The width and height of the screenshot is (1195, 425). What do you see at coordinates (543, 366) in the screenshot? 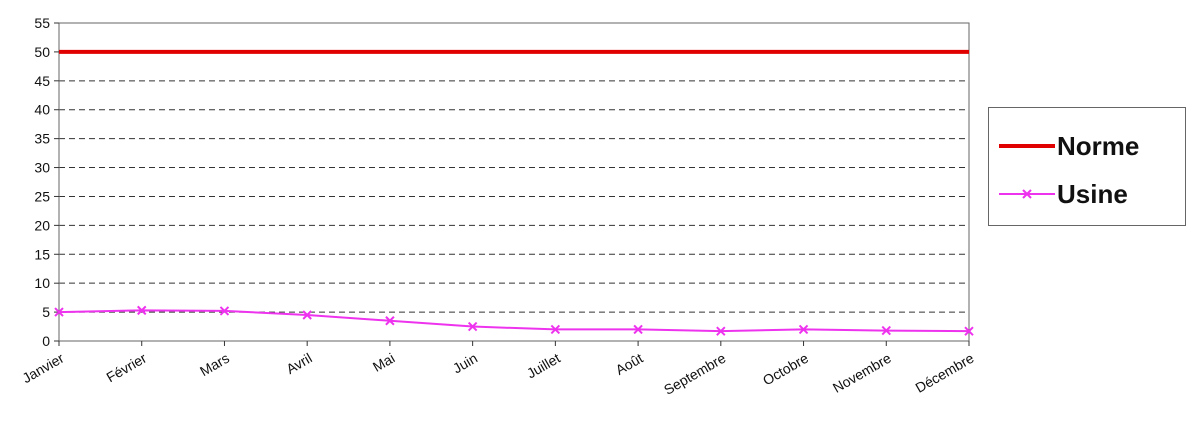
I see `x-tick-label: Juillet` at bounding box center [543, 366].